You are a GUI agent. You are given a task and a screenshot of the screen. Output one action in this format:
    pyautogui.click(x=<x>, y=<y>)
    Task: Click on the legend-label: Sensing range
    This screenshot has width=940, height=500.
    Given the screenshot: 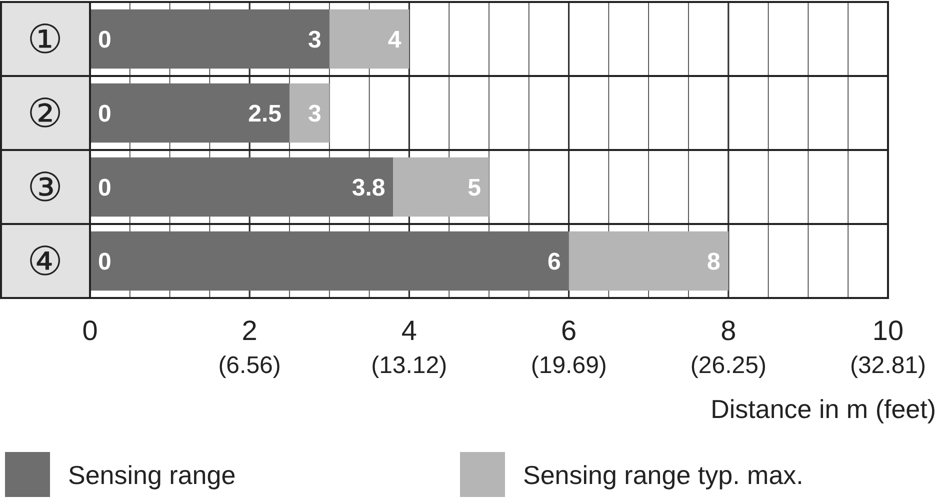 What is the action you would take?
    pyautogui.click(x=152, y=475)
    